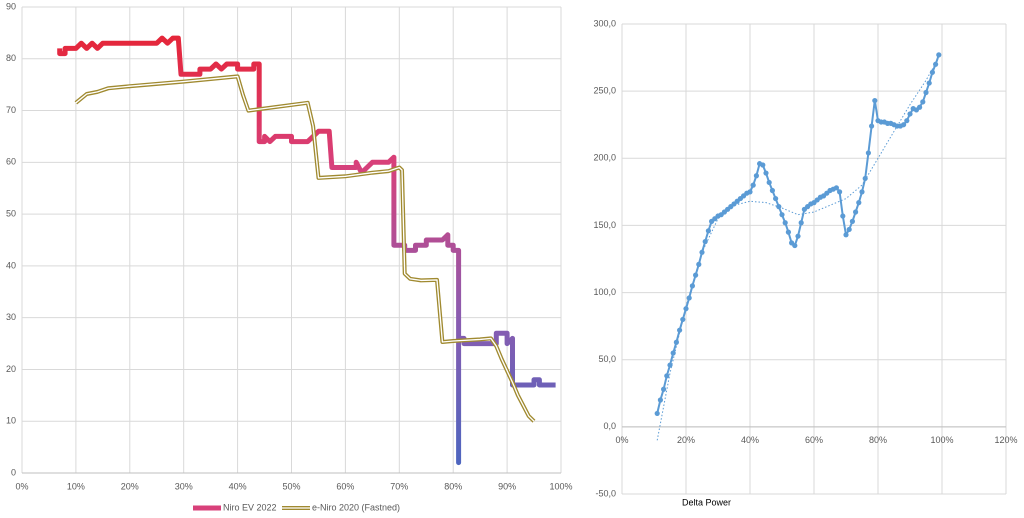 The width and height of the screenshot is (1024, 518). What do you see at coordinates (13, 472) in the screenshot?
I see `y-tick-label: 0` at bounding box center [13, 472].